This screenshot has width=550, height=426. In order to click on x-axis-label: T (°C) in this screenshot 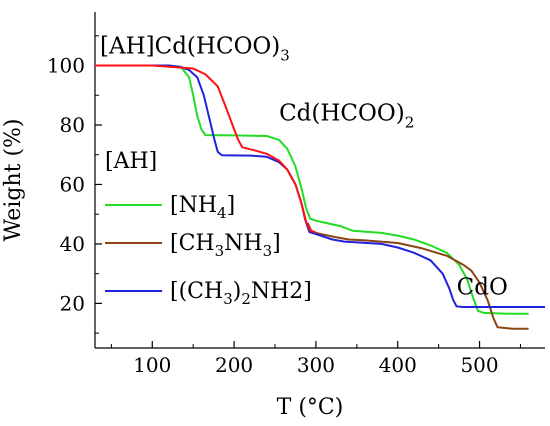, I will do `click(310, 407)`.